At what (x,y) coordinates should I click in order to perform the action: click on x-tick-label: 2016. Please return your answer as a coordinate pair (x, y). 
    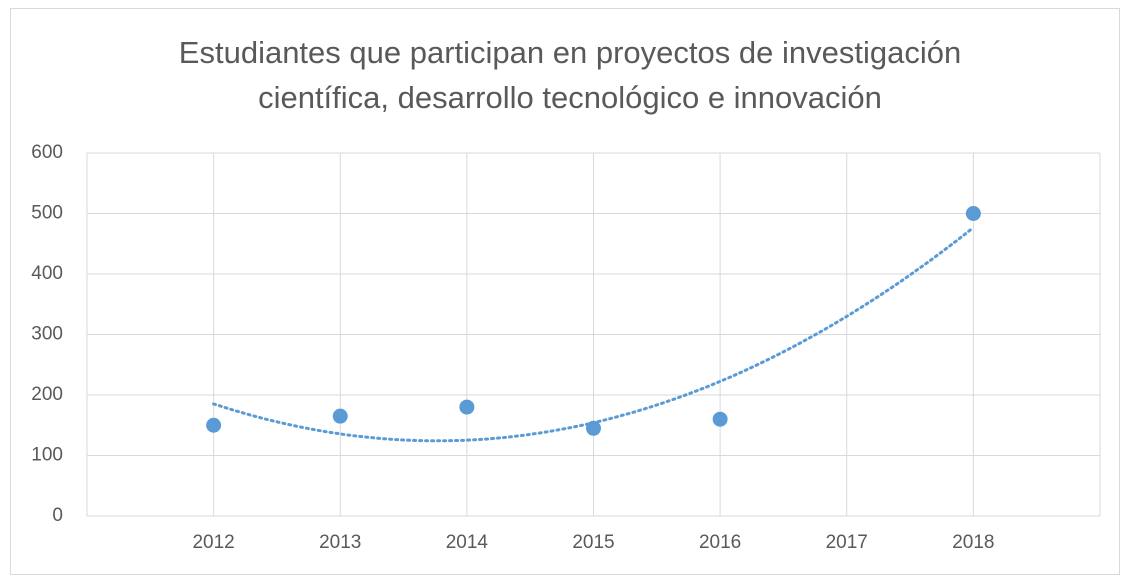
    Looking at the image, I should click on (720, 542).